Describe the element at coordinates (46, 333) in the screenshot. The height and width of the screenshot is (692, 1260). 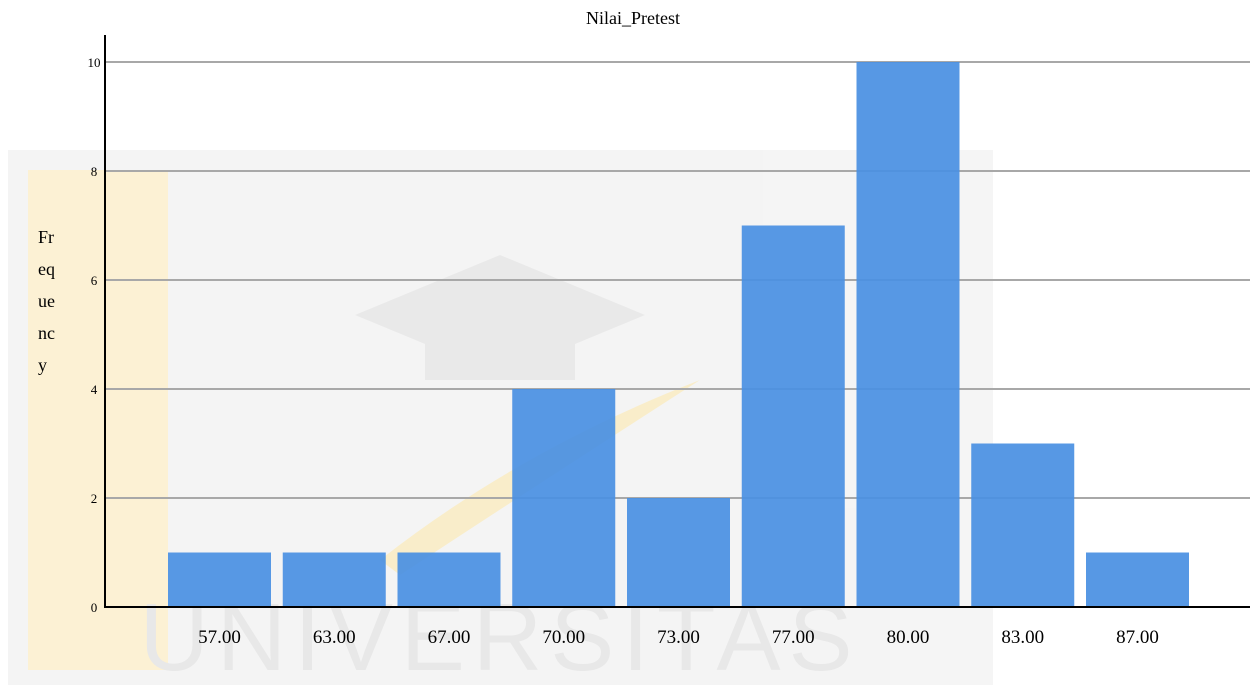
I see `y-axis-label-line: nc` at that location.